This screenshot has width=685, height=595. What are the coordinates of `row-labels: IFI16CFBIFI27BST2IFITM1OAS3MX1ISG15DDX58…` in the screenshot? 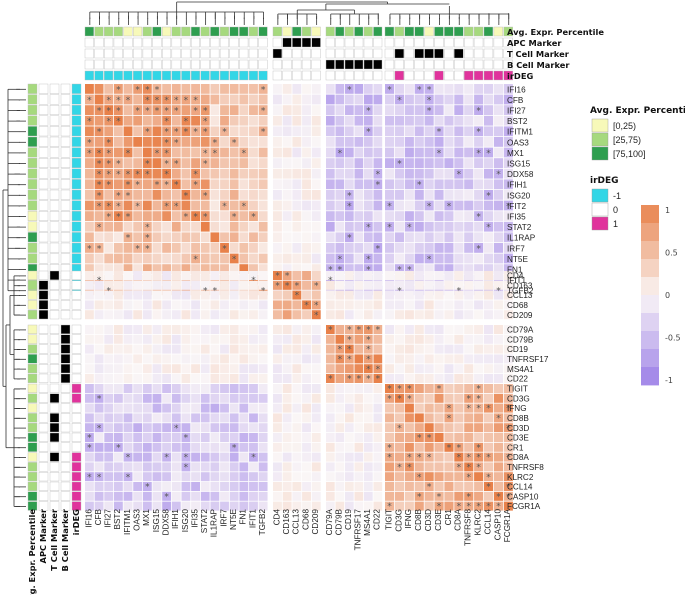 It's located at (528, 298).